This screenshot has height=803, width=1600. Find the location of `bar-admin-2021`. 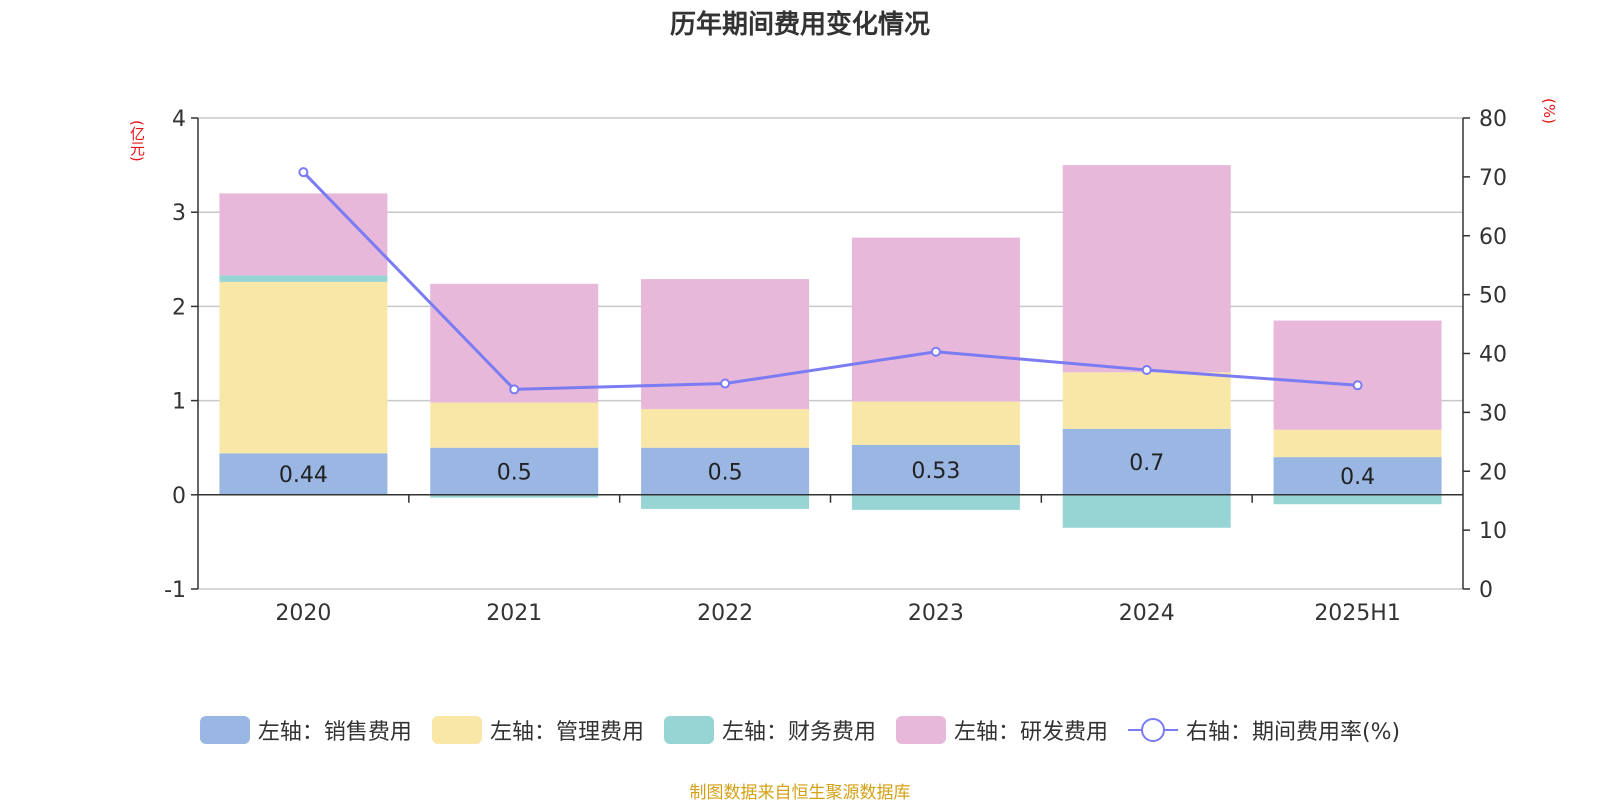

bar-admin-2021 is located at coordinates (514, 425).